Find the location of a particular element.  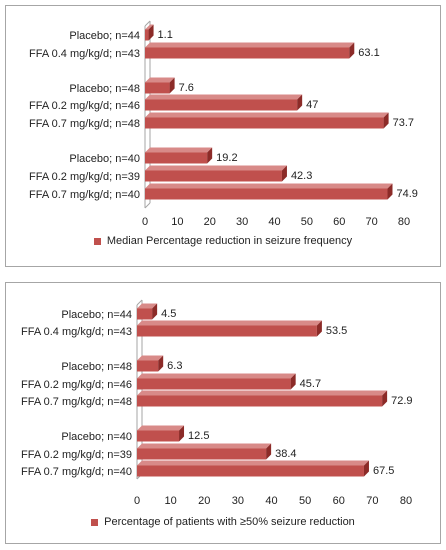

chart-2-x-tick-label: 30 is located at coordinates (238, 501).